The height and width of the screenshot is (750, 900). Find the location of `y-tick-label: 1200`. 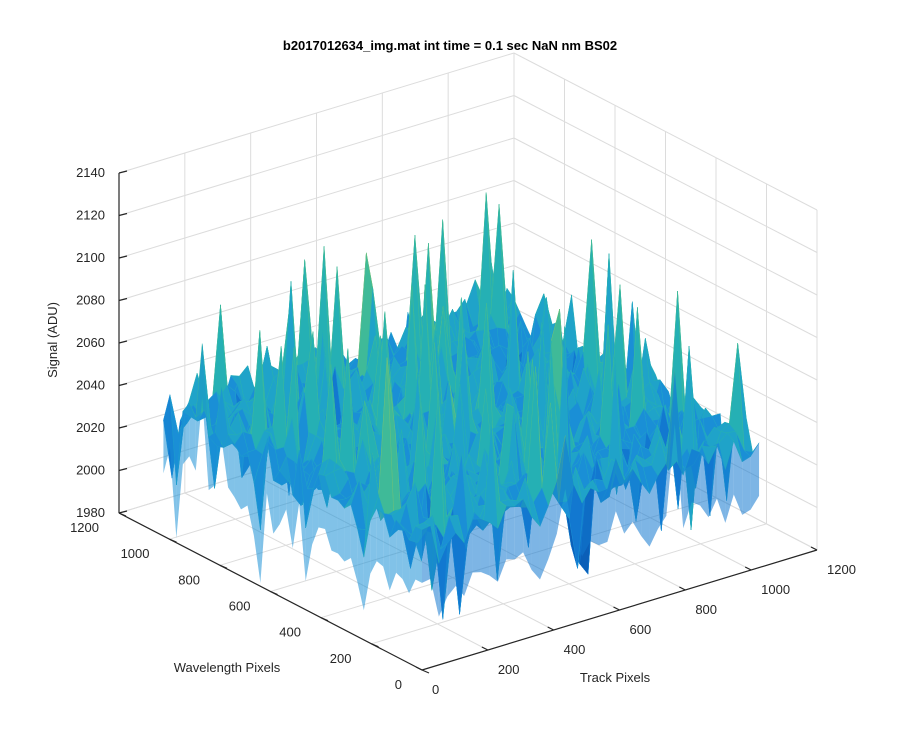

y-tick-label: 1200 is located at coordinates (84, 527).